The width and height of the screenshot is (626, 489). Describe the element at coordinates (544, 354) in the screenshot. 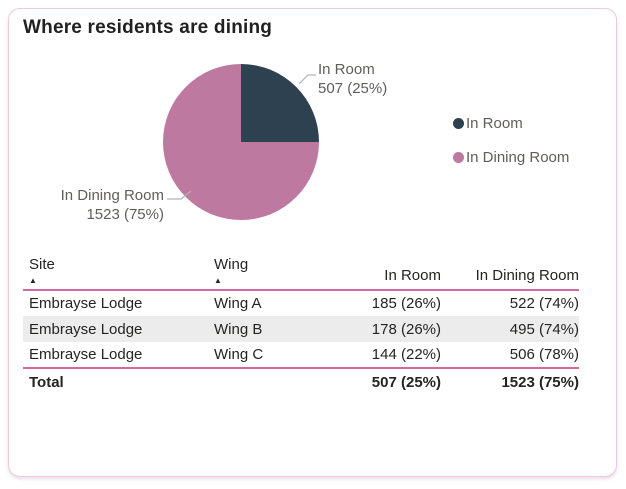

I see `cell-in-dining-room: 506 (78%)` at that location.